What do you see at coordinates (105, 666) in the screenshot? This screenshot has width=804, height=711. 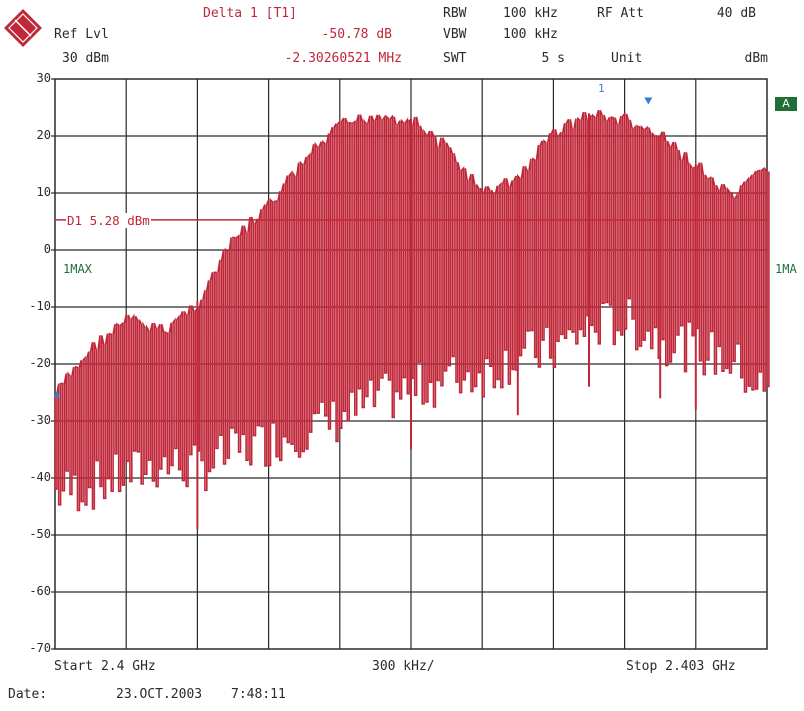 I see `start-frequency: Start 2.4 GHz` at bounding box center [105, 666].